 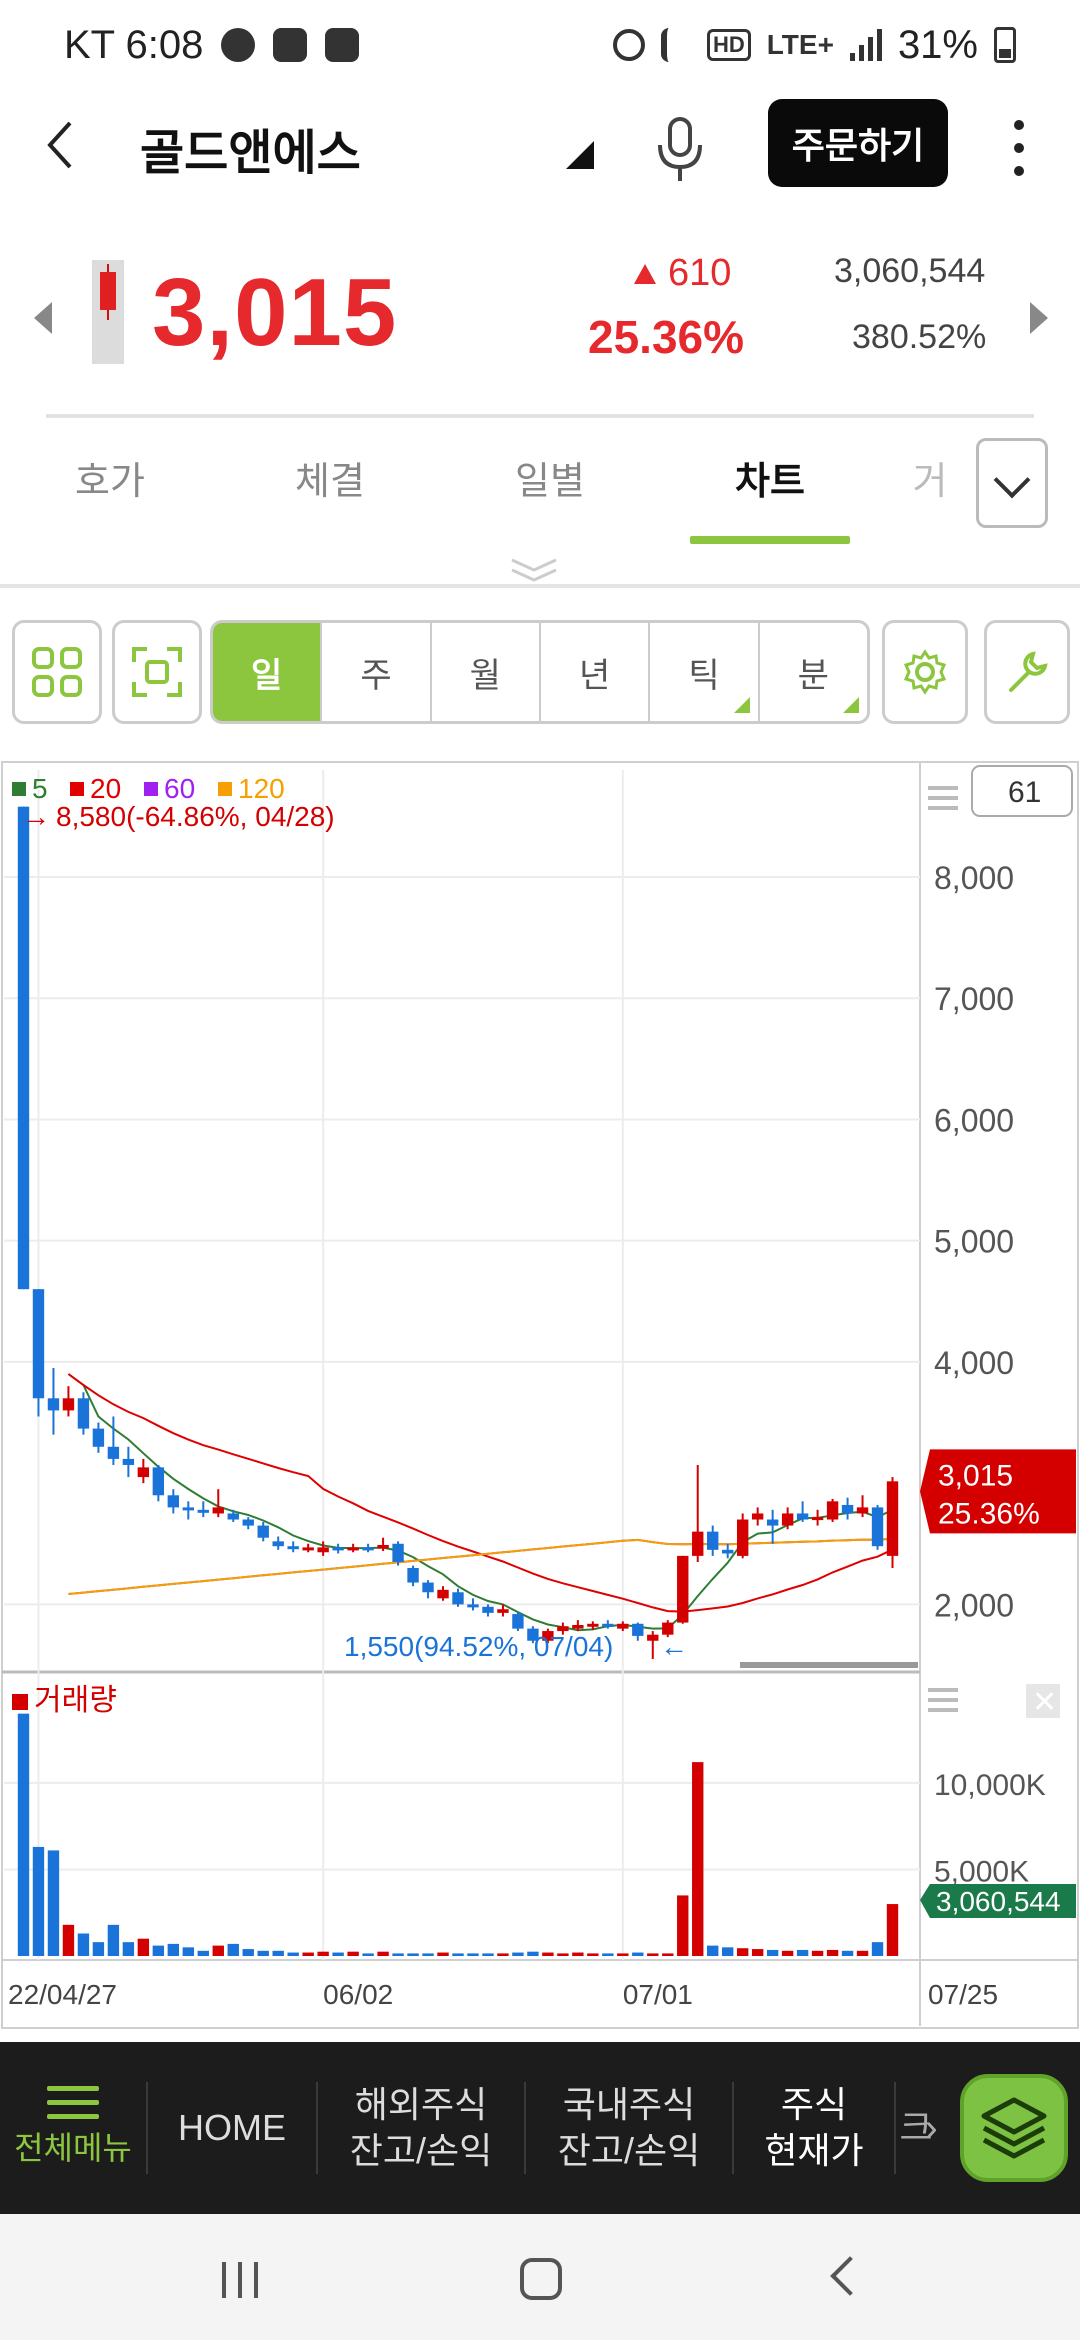 I want to click on active-tab-indicator, so click(x=770, y=540).